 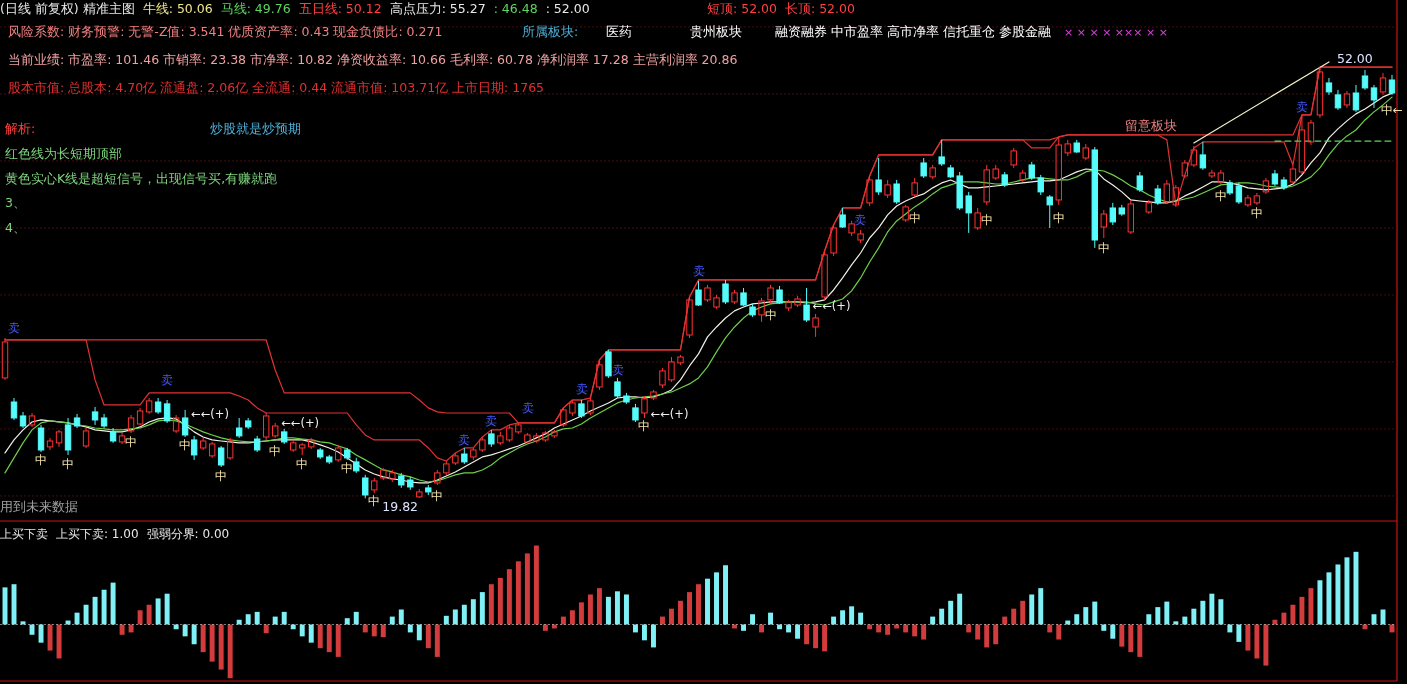 What do you see at coordinates (437, 8) in the screenshot?
I see `annotation: 高点压力: 55.27` at bounding box center [437, 8].